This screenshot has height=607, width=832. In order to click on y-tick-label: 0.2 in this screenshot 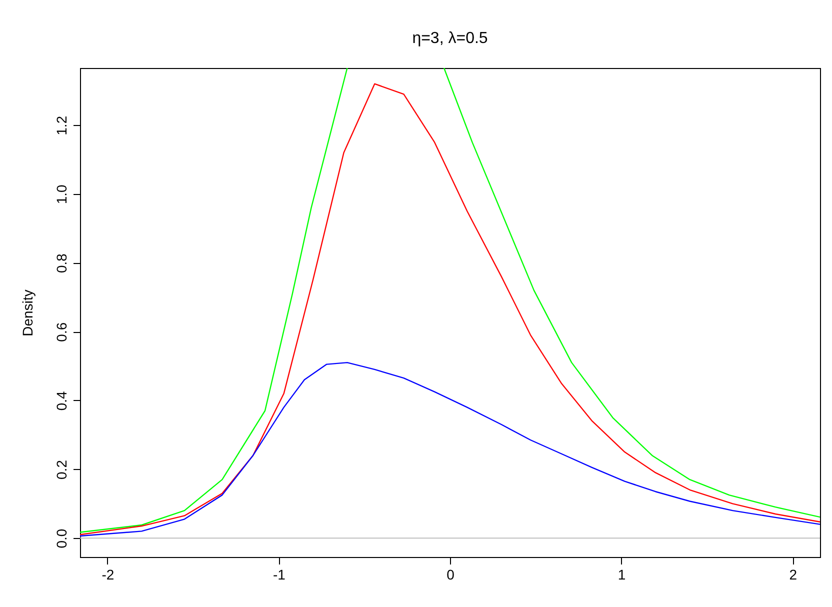, I will do `click(62, 470)`.